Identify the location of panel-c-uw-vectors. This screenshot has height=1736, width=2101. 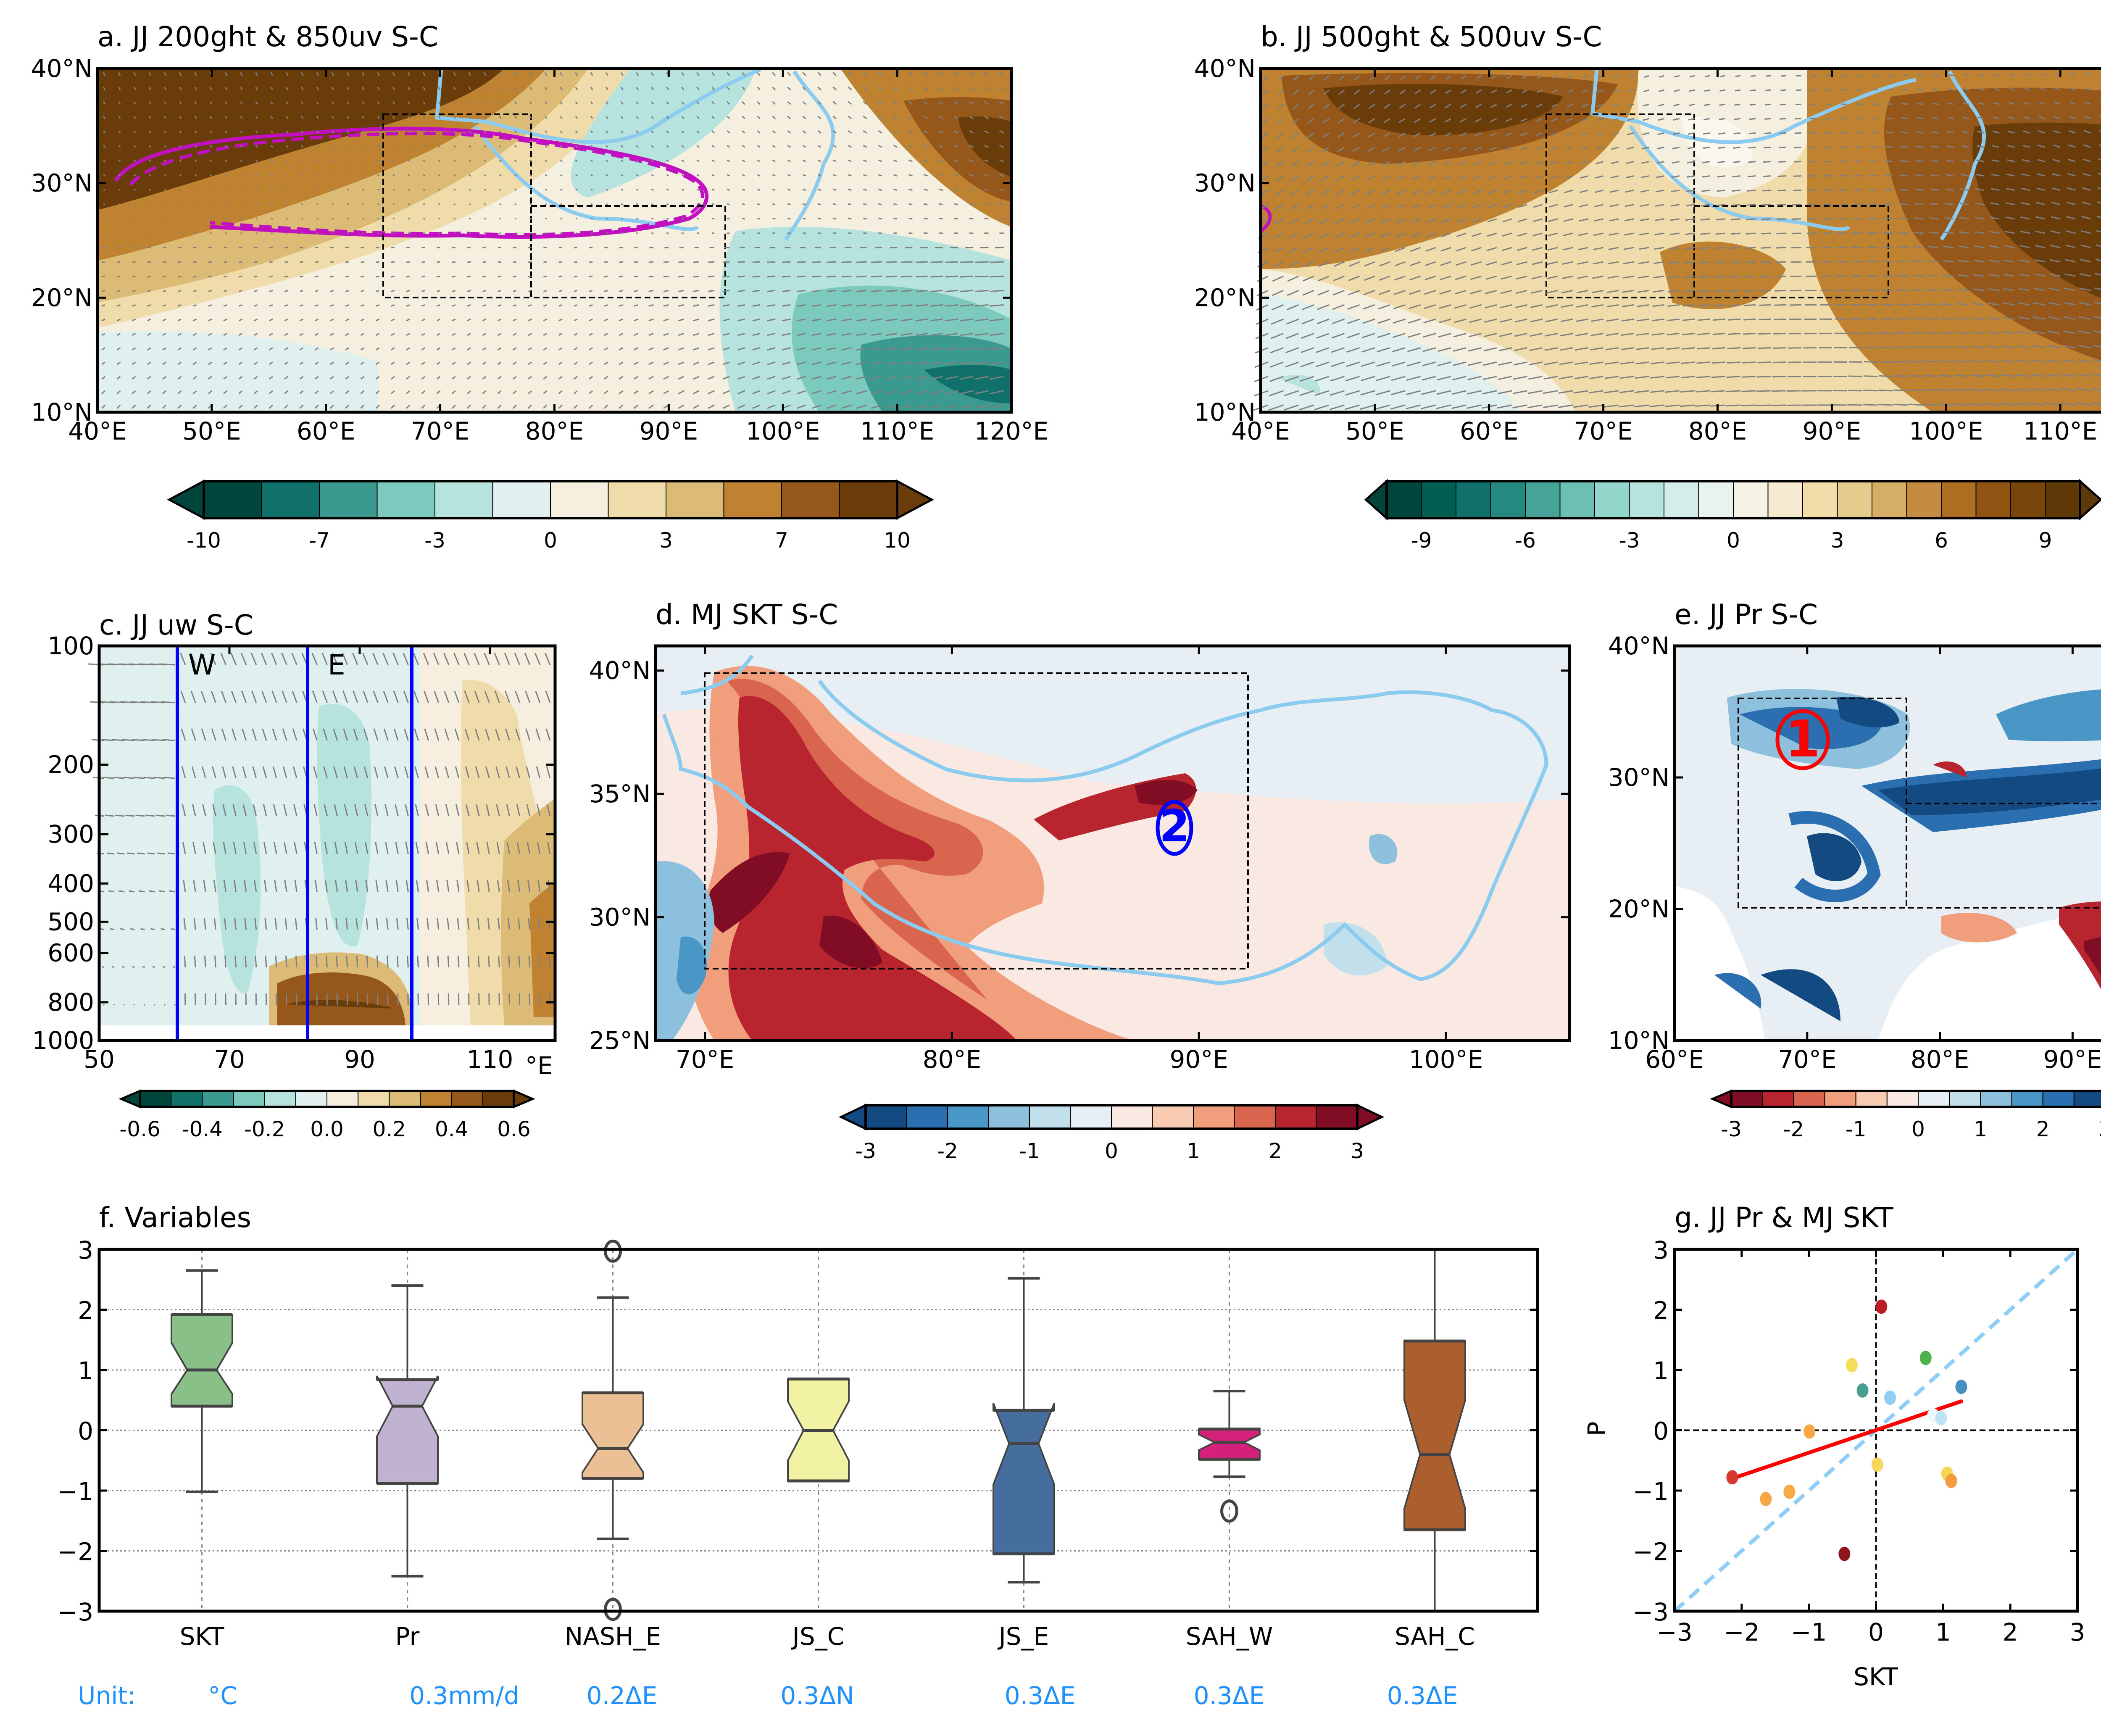
(319, 829).